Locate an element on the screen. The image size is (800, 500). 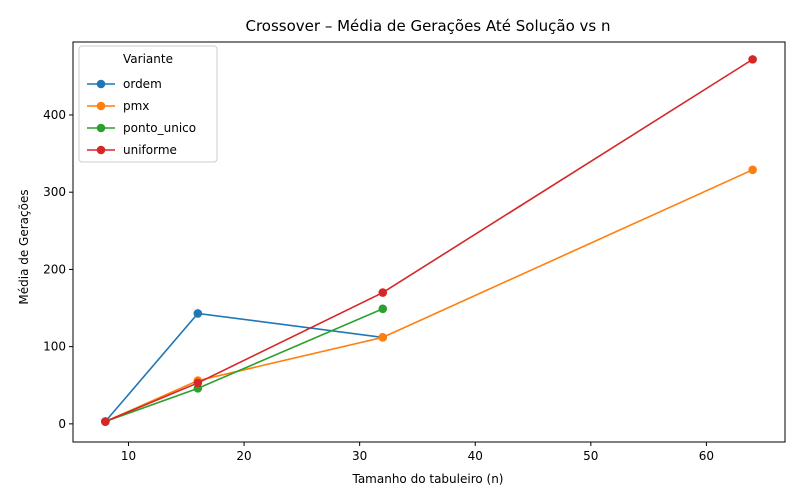
legend-label: ponto_unico is located at coordinates (159, 128).